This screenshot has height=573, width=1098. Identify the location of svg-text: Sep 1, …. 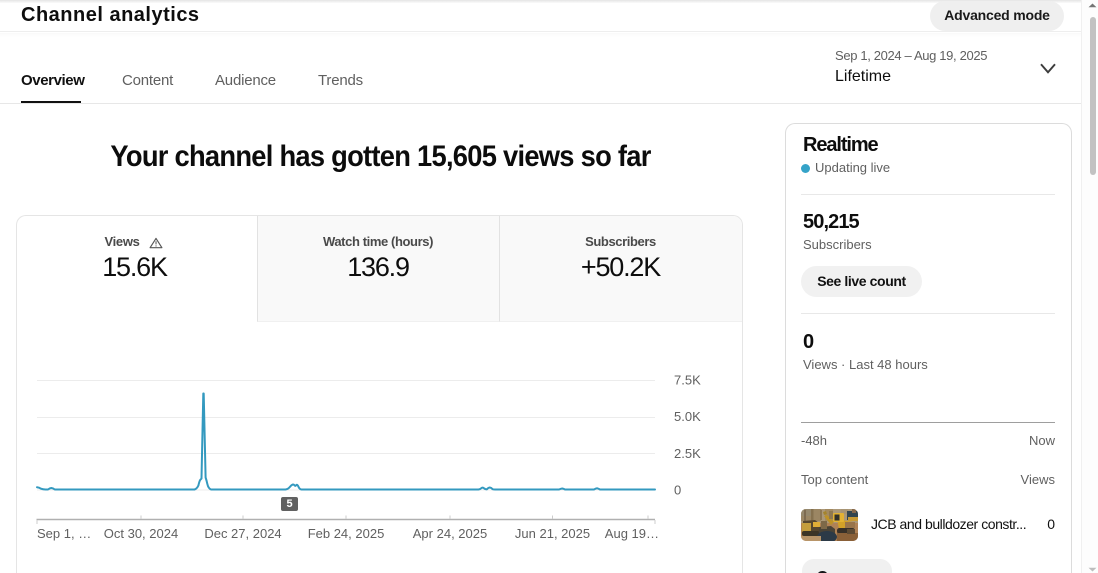
(64, 533).